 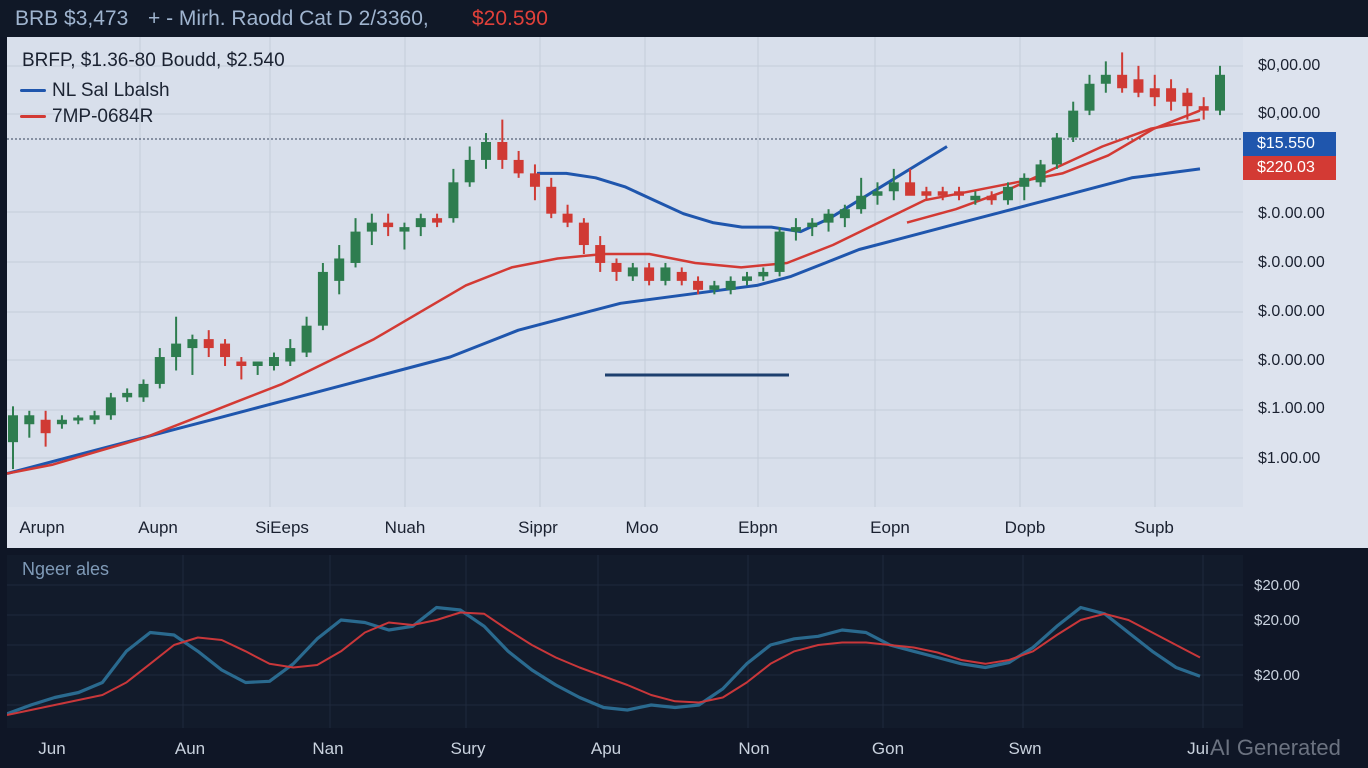 What do you see at coordinates (103, 116) in the screenshot?
I see `legend-label: 7MP-0684R` at bounding box center [103, 116].